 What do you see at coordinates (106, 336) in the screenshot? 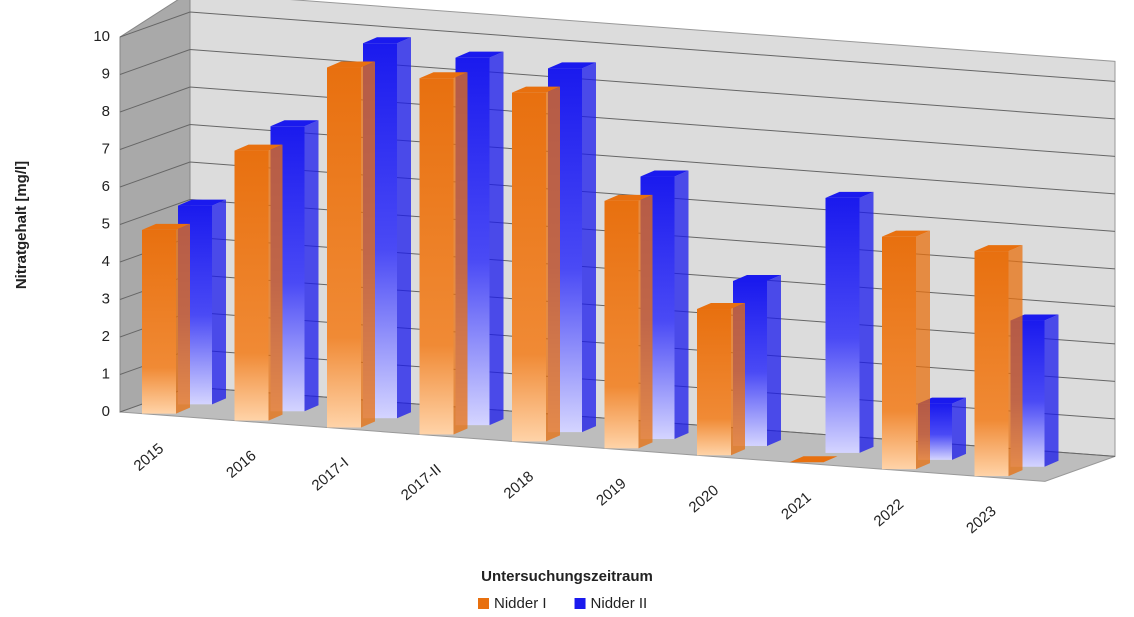
I see `y-tick-label: 2` at bounding box center [106, 336].